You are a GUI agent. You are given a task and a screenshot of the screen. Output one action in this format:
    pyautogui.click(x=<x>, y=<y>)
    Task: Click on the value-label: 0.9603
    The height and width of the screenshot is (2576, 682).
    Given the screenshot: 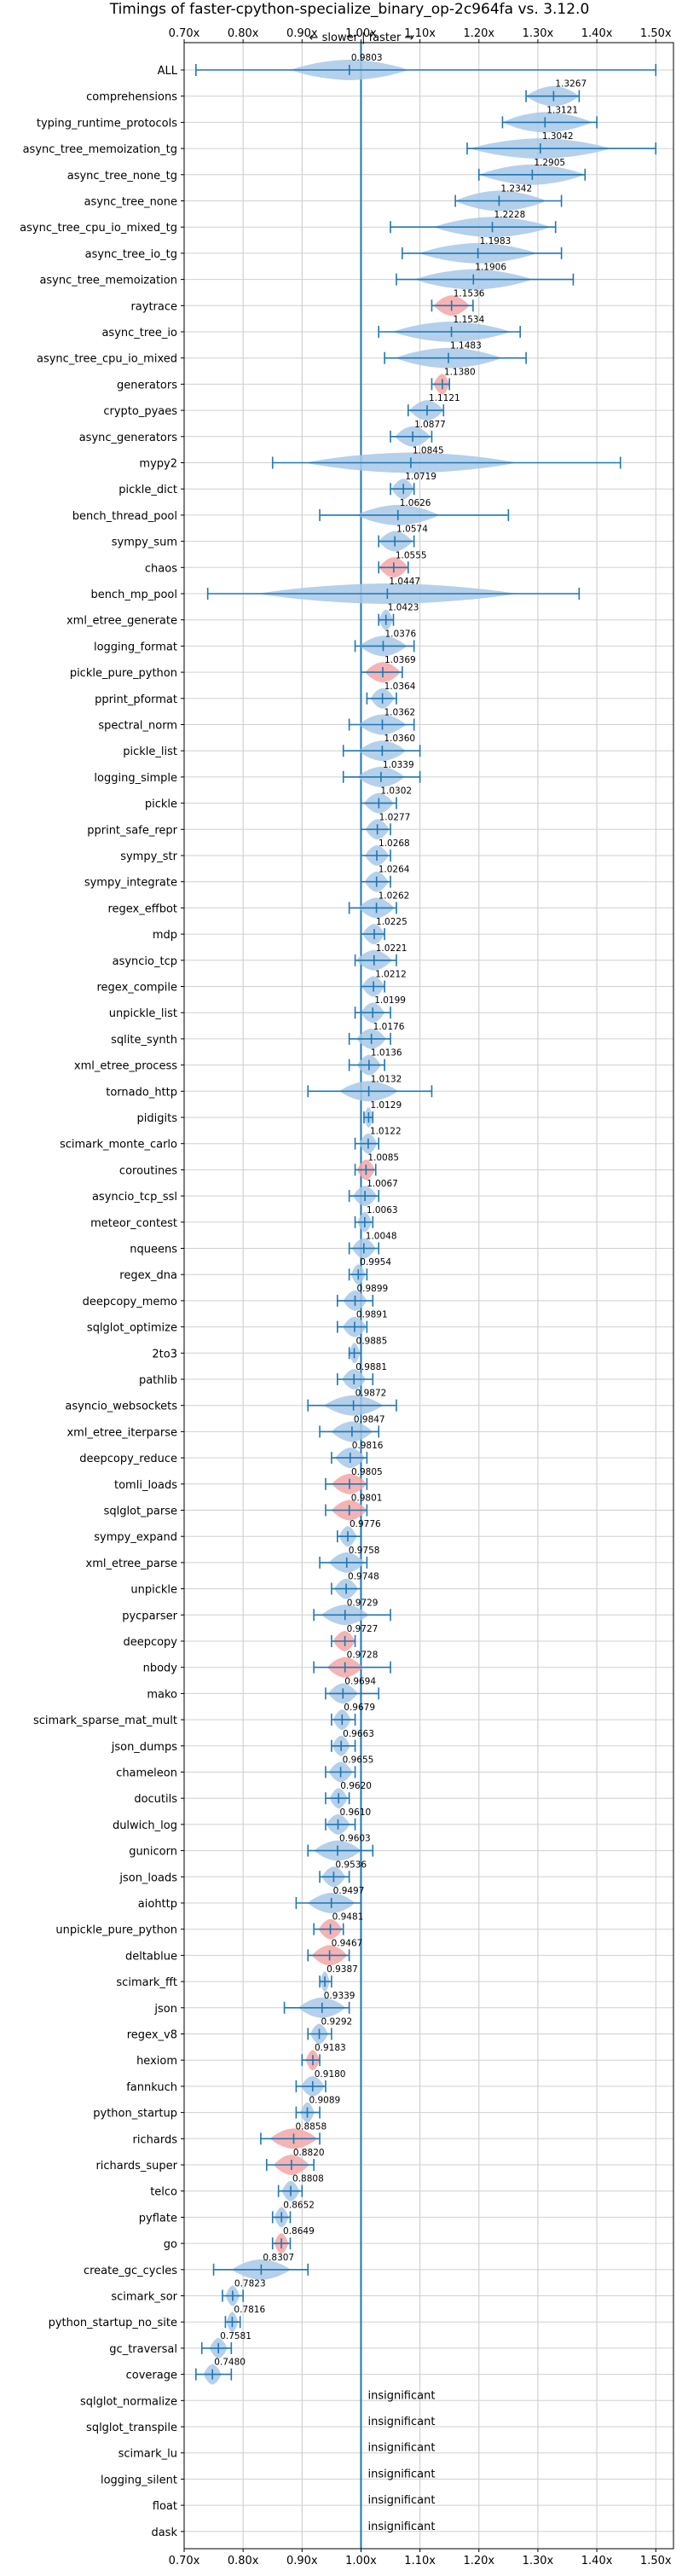 What is the action you would take?
    pyautogui.click(x=355, y=1839)
    